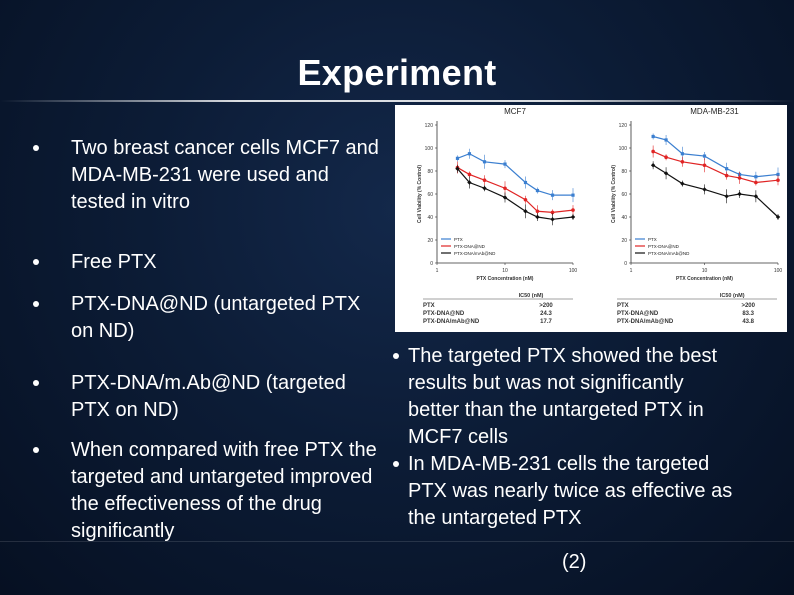  I want to click on ic50-row-label: PTX, so click(623, 306).